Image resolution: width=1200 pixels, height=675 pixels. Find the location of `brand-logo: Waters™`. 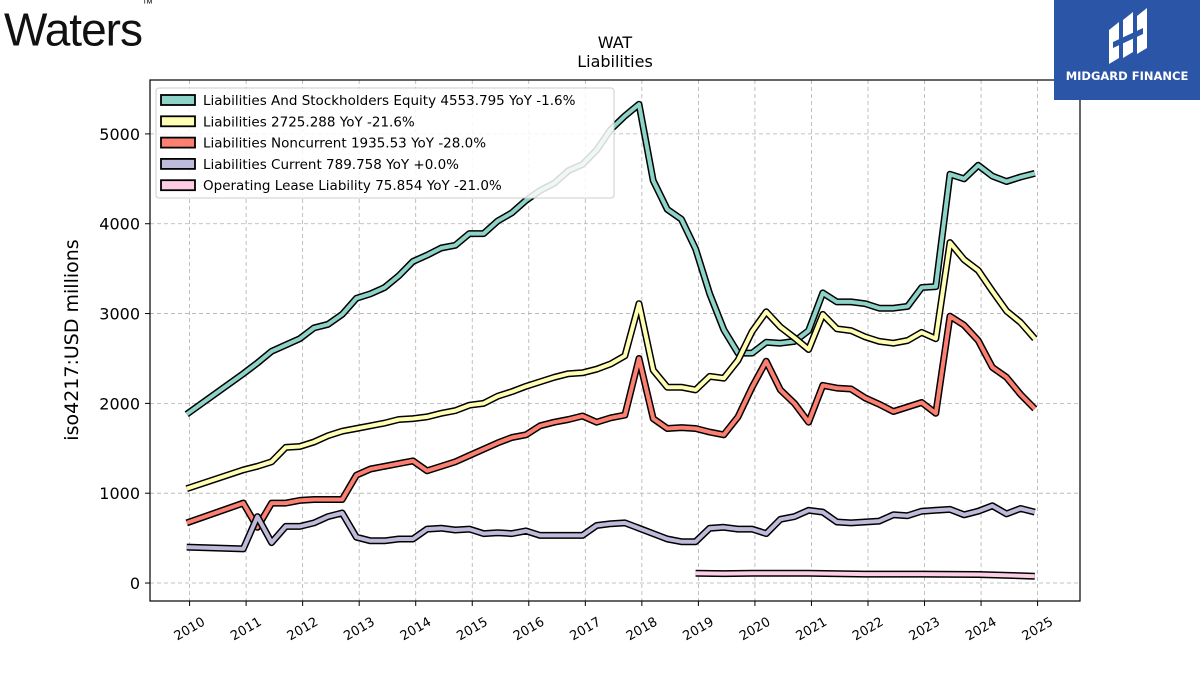

brand-logo: Waters™ is located at coordinates (78, 28).